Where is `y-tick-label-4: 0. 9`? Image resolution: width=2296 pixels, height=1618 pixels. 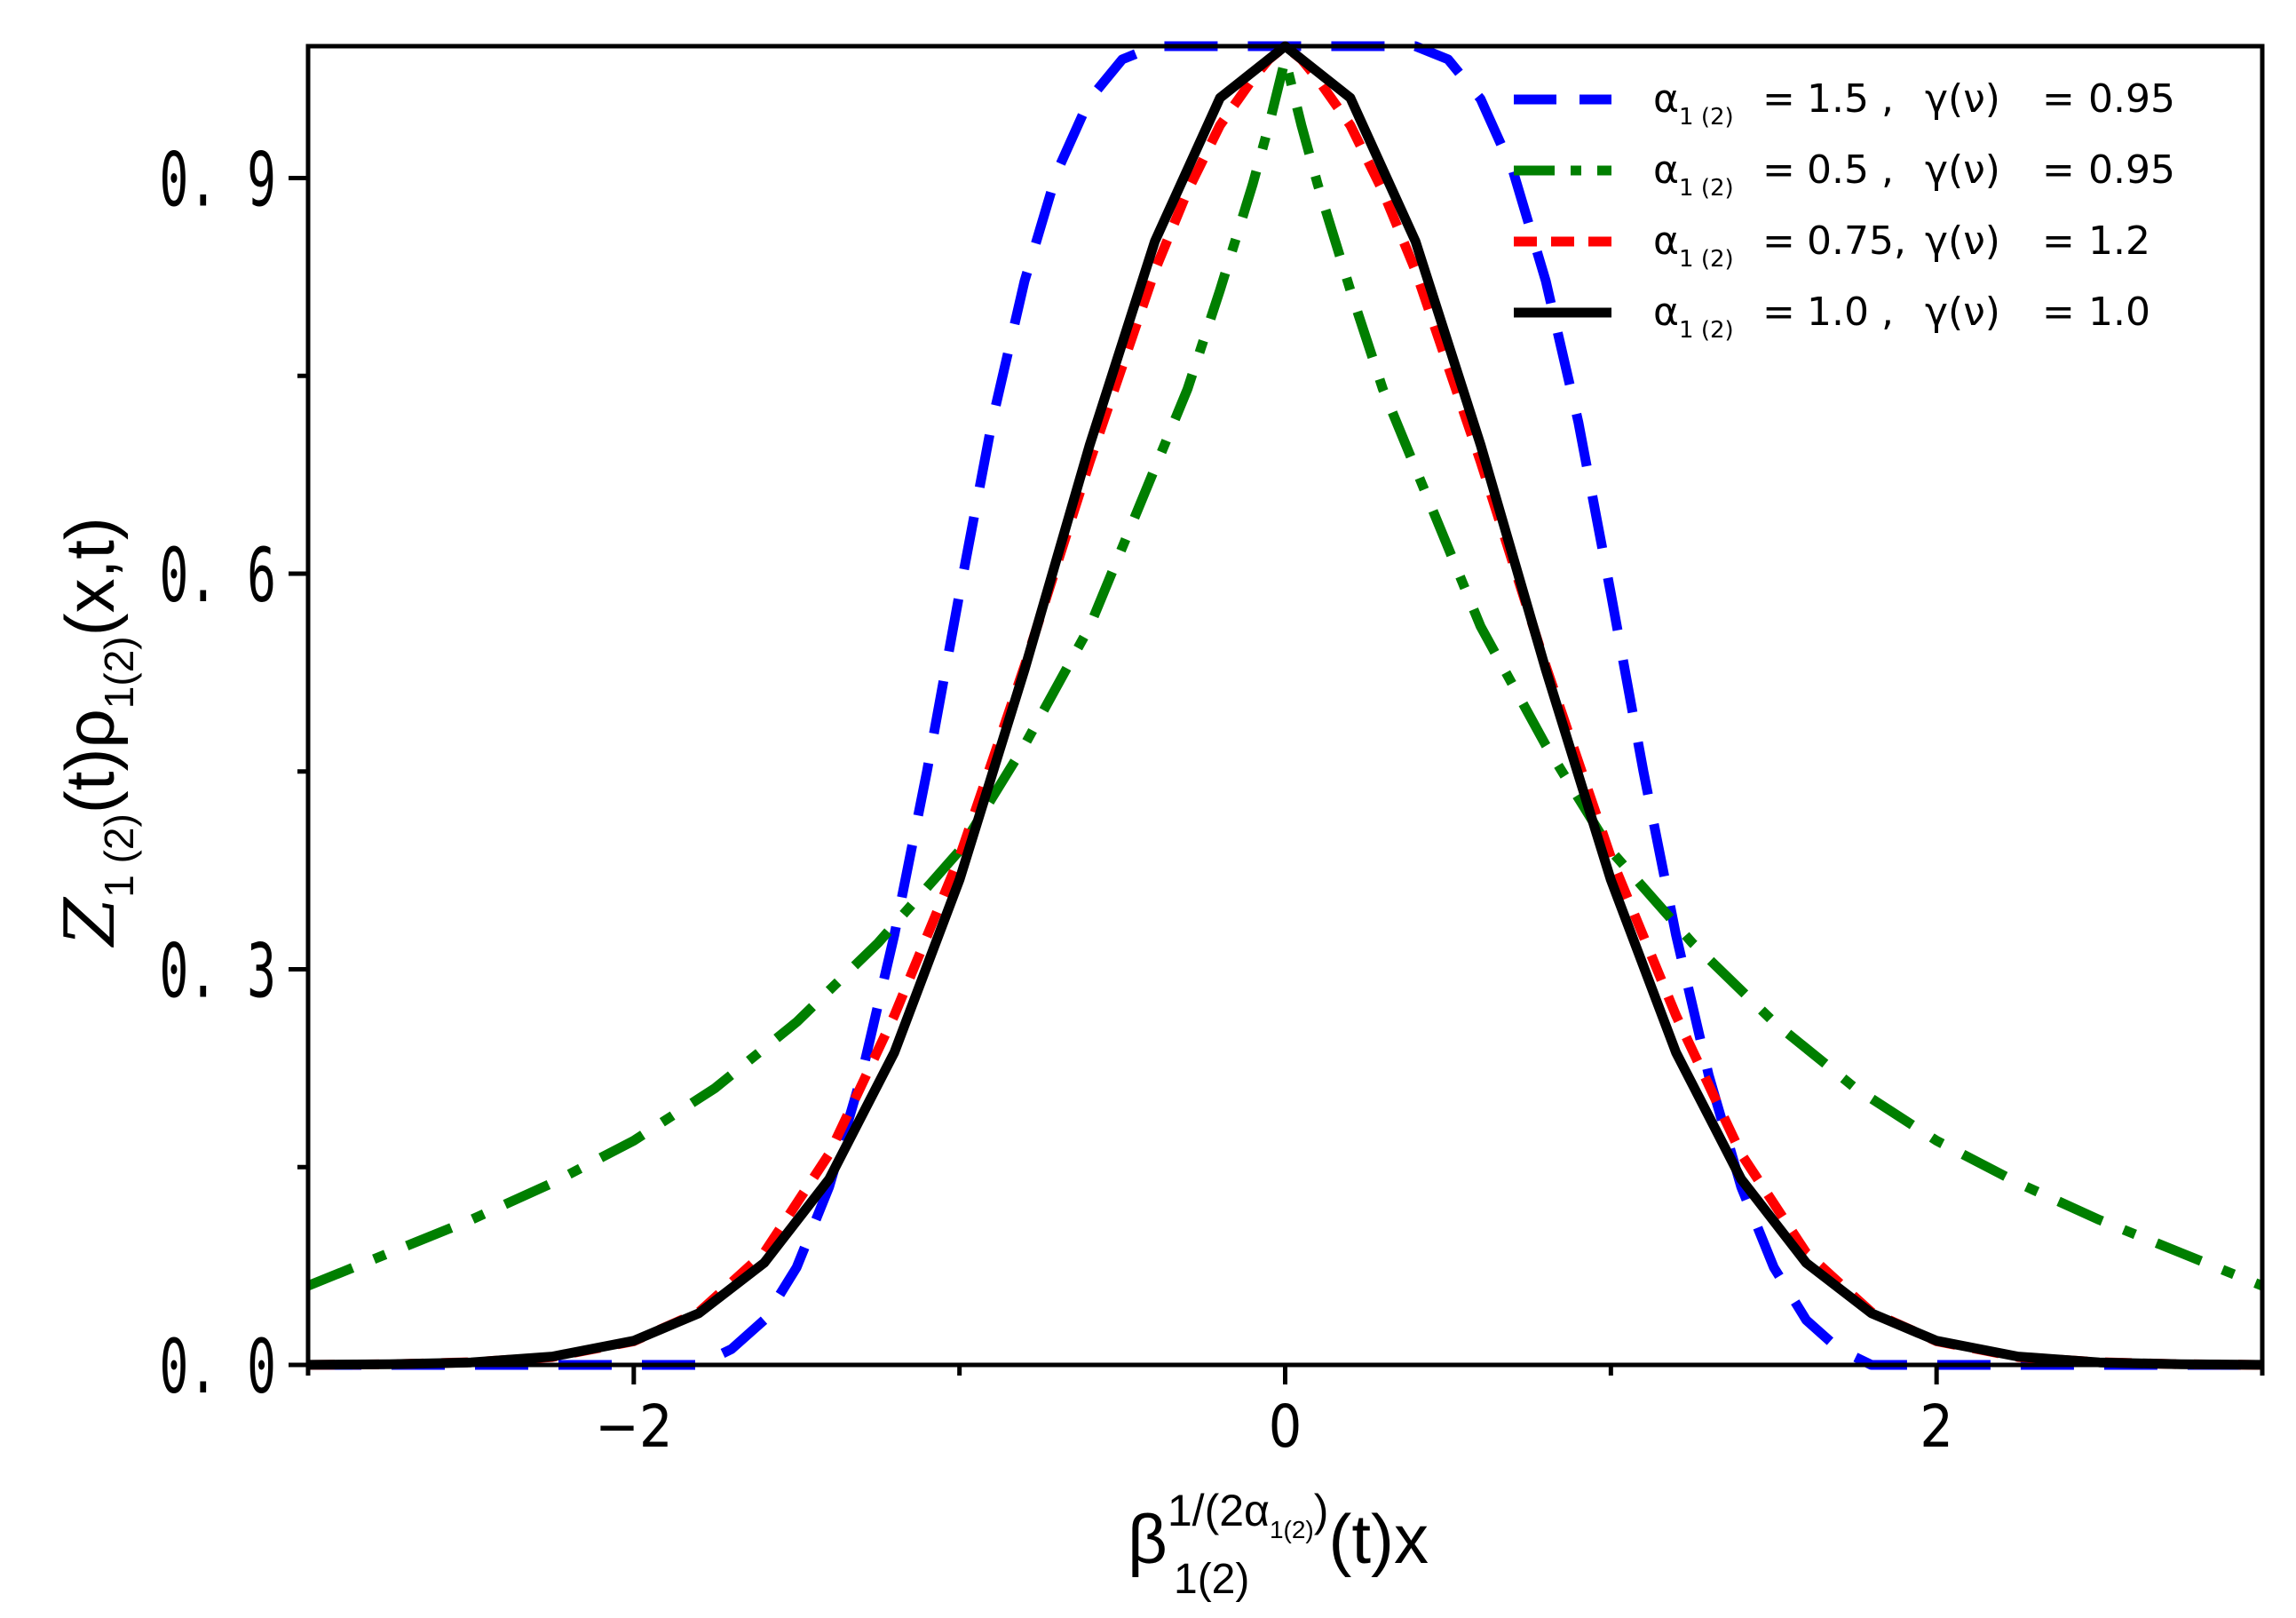 y-tick-label-4: 0. 9 is located at coordinates (218, 179).